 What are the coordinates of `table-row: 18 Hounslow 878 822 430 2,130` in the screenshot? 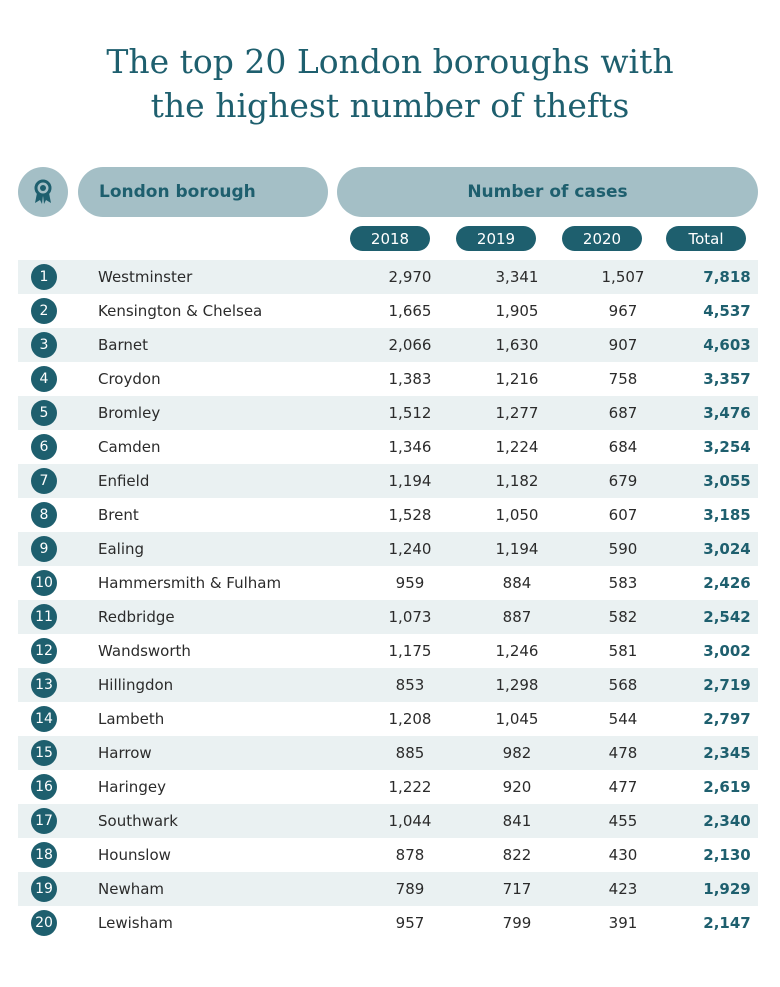 It's located at (388, 855).